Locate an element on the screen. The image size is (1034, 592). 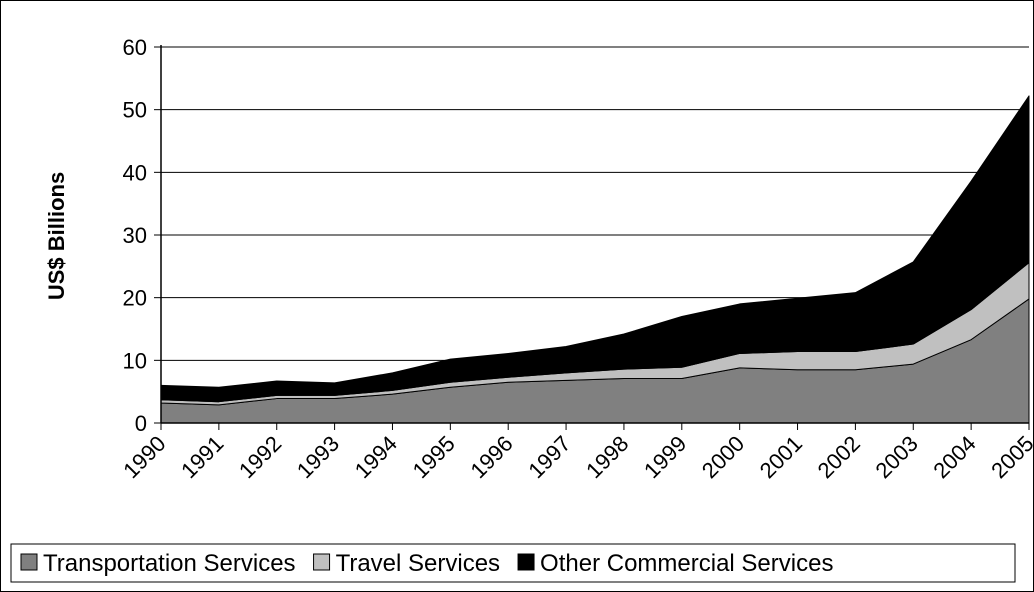
y-tick-label: 50 is located at coordinates (135, 110).